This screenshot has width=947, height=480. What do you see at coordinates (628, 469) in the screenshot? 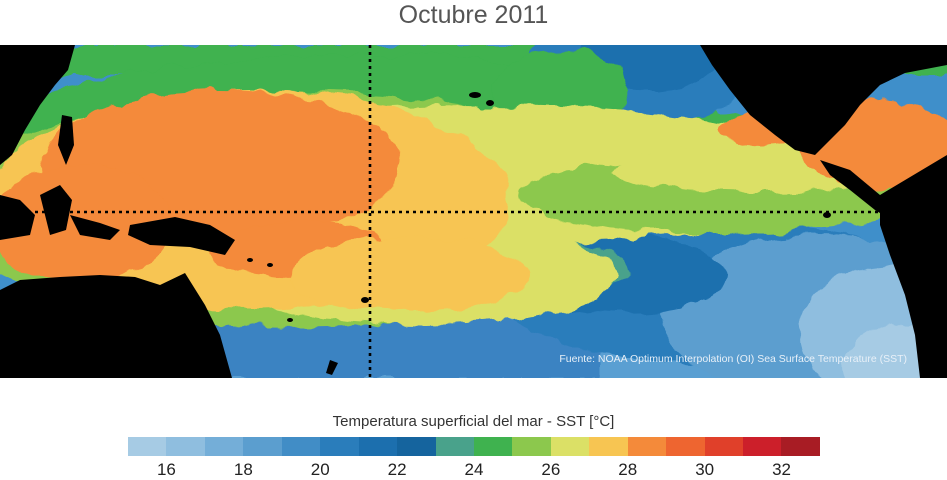
I see `colorbar-tick-label: 28` at bounding box center [628, 469].